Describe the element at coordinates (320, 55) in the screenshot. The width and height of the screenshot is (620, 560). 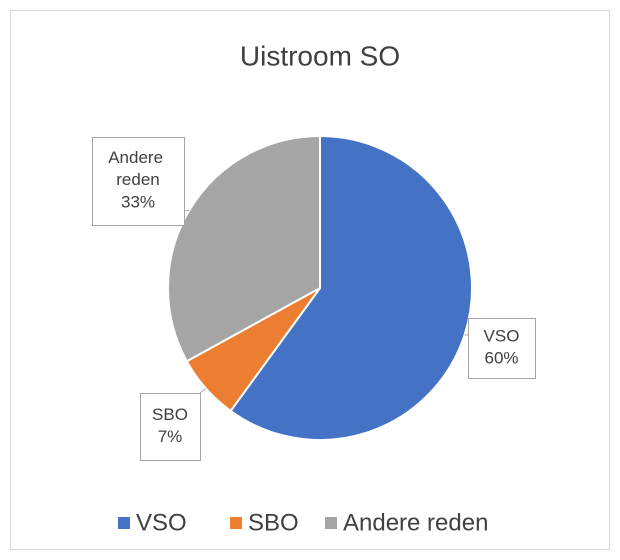
I see `chart-title: Uistroom SO` at that location.